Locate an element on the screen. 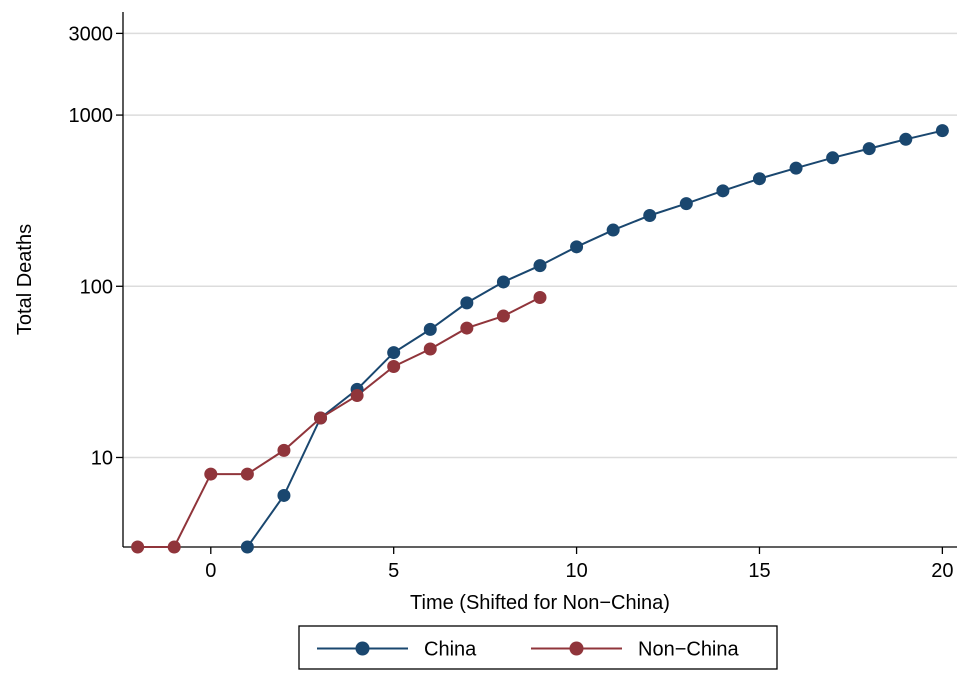 The height and width of the screenshot is (675, 960). x-tick-label: 20 is located at coordinates (942, 571).